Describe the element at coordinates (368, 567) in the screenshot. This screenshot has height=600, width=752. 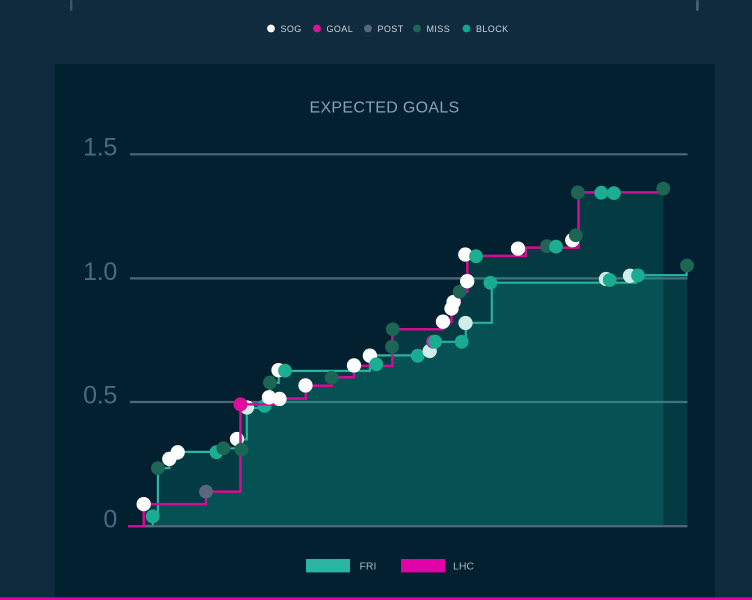
I see `svg-text: FRI` at that location.